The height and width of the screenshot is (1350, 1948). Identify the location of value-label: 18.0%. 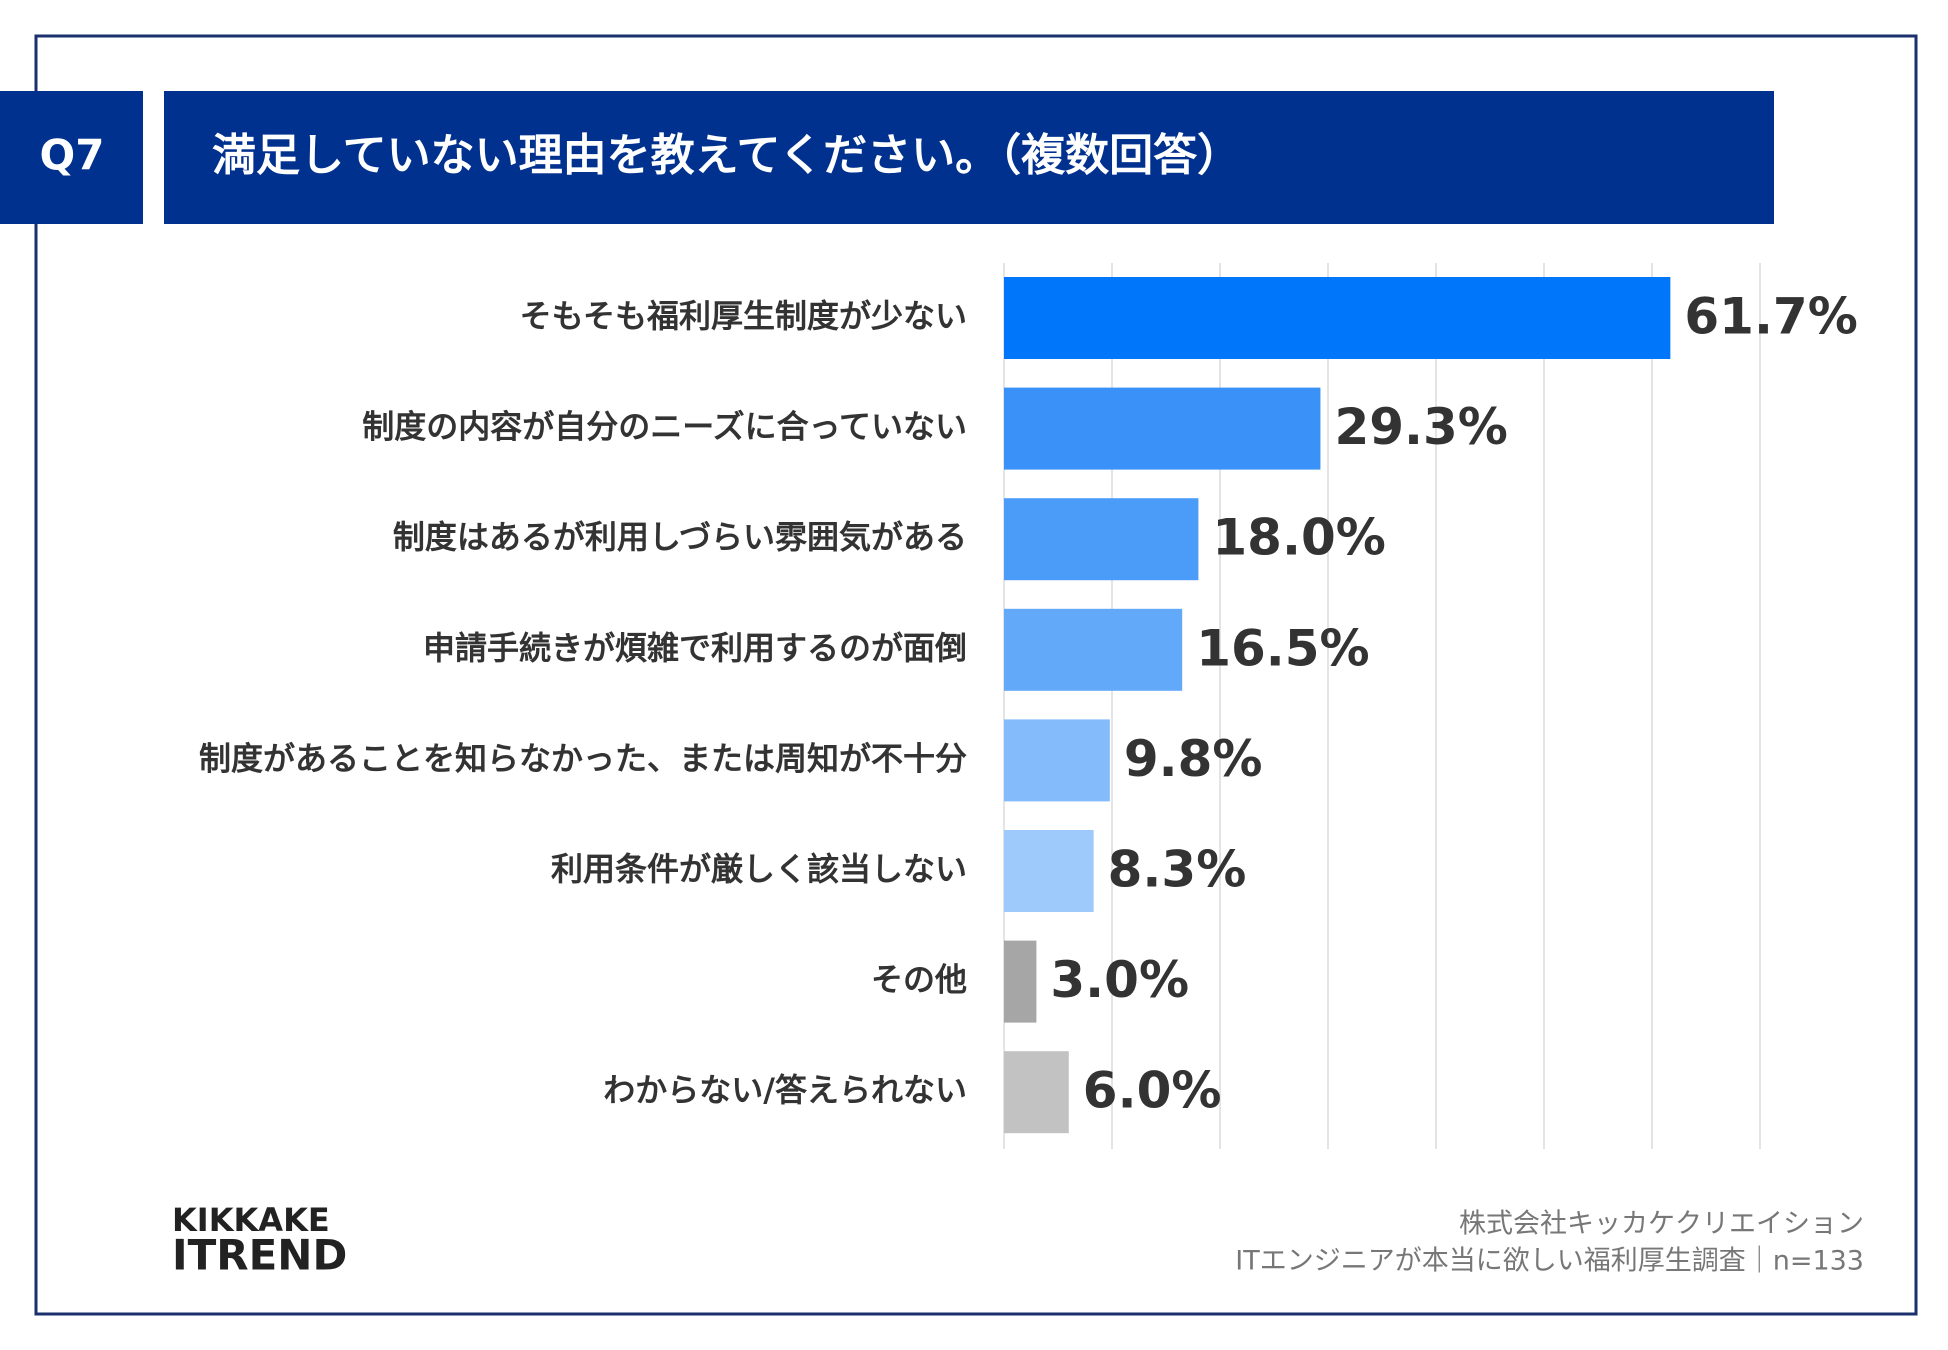
(1298, 538).